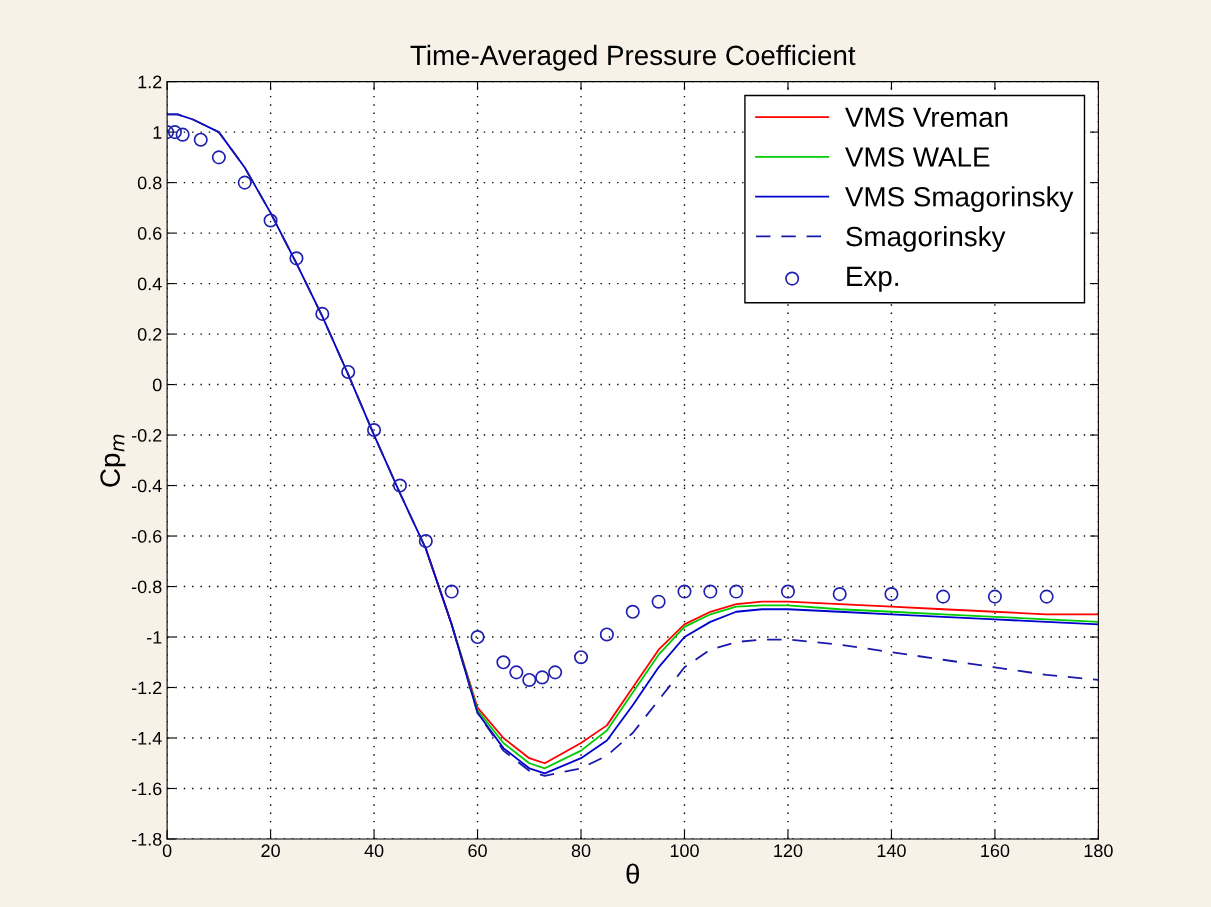 The width and height of the screenshot is (1211, 907). Describe the element at coordinates (157, 385) in the screenshot. I see `y-tick-label: 0` at that location.